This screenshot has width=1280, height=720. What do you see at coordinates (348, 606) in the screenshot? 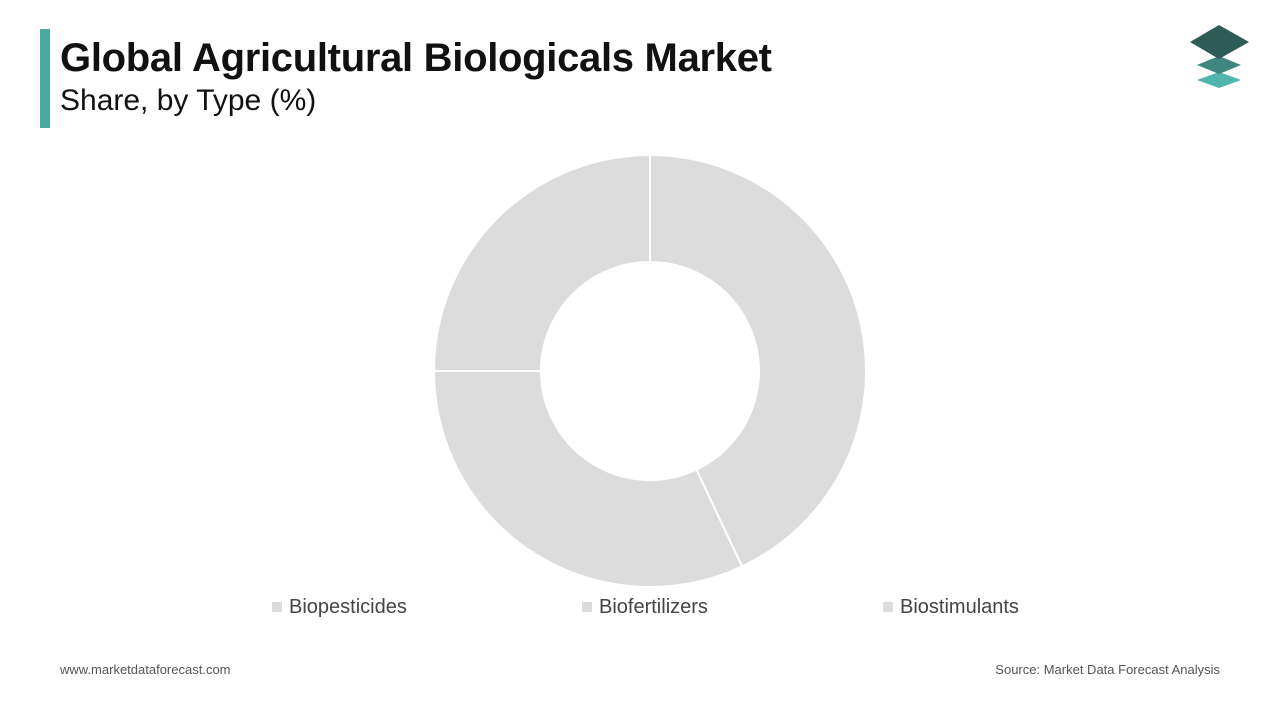
I see `legend-label: Biopesticides` at bounding box center [348, 606].